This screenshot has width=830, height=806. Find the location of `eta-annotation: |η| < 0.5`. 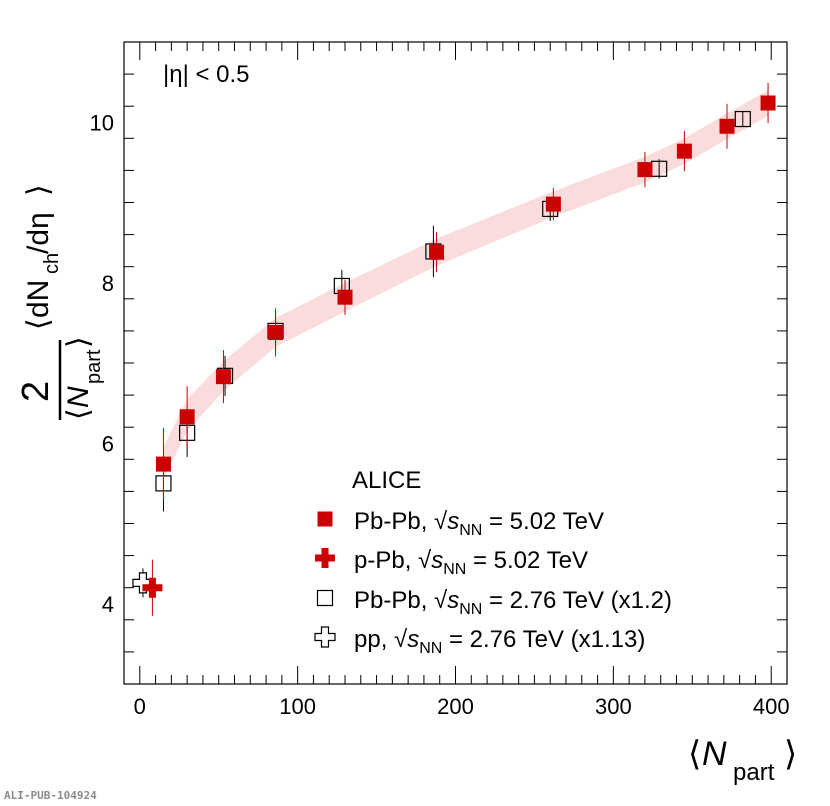

eta-annotation: |η| < 0.5 is located at coordinates (206, 74).